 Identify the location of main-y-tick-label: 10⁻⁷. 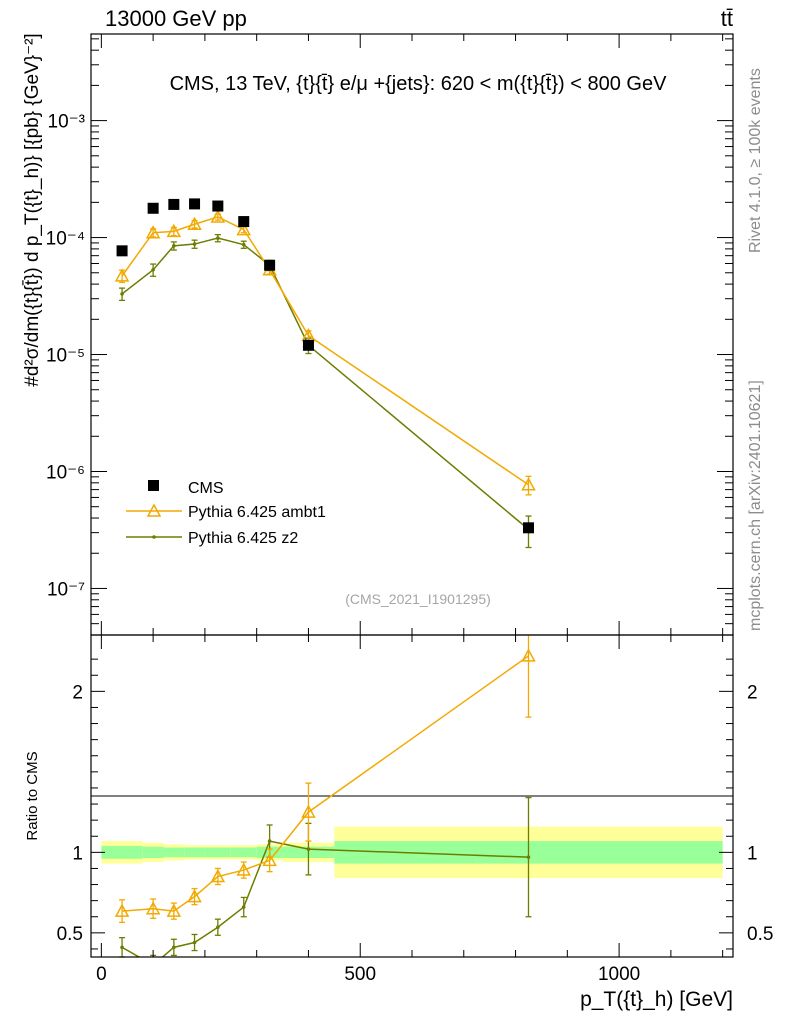
(66, 589).